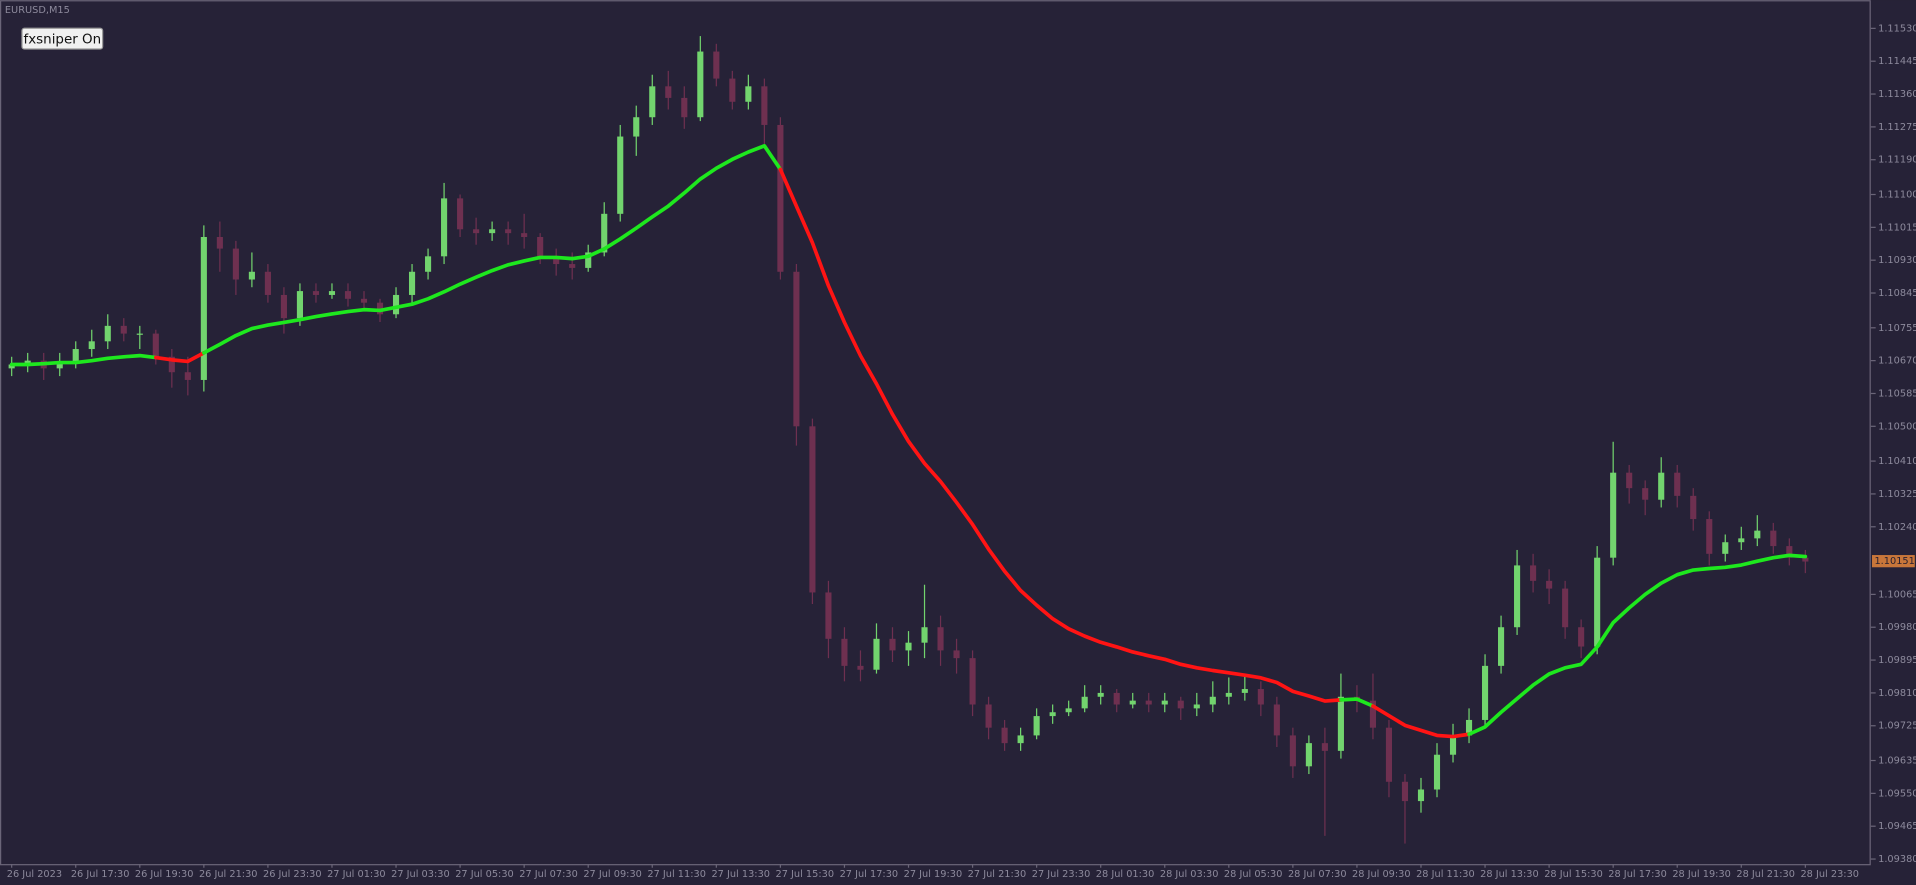 Image resolution: width=1916 pixels, height=885 pixels. I want to click on y-tick-label: 1.11015, so click(1897, 227).